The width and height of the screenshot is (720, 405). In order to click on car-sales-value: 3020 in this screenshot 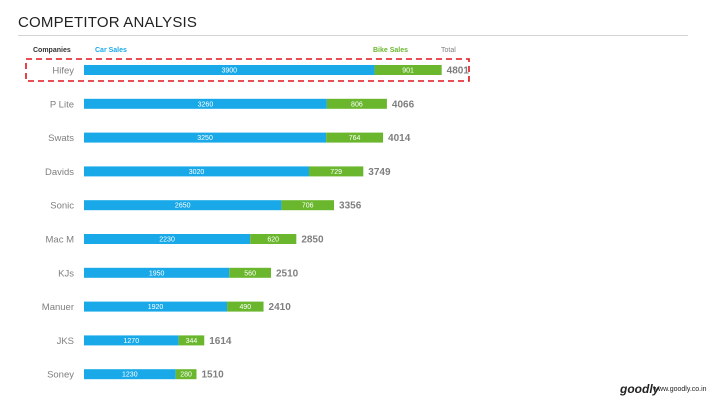, I will do `click(197, 172)`.